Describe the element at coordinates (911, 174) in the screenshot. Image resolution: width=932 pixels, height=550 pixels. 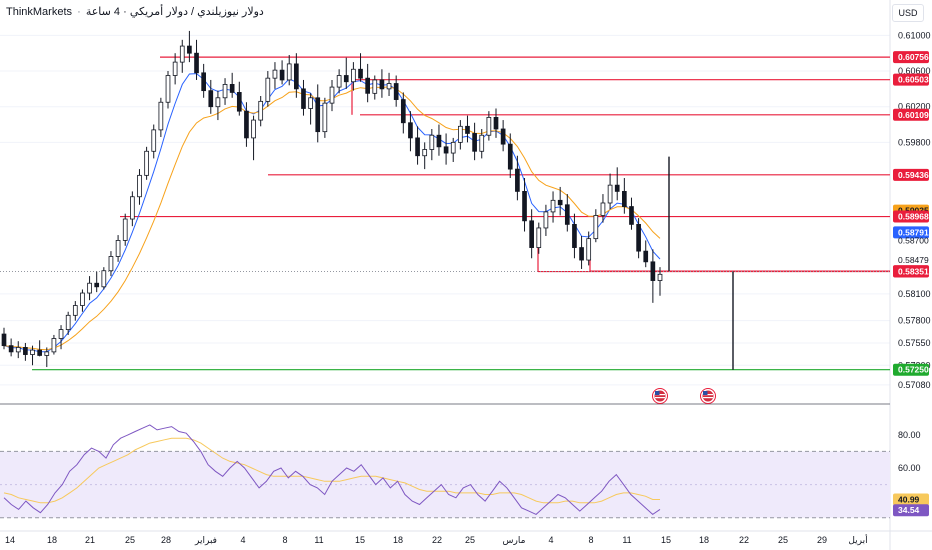
I see `level-price-tag: 0.59436` at that location.